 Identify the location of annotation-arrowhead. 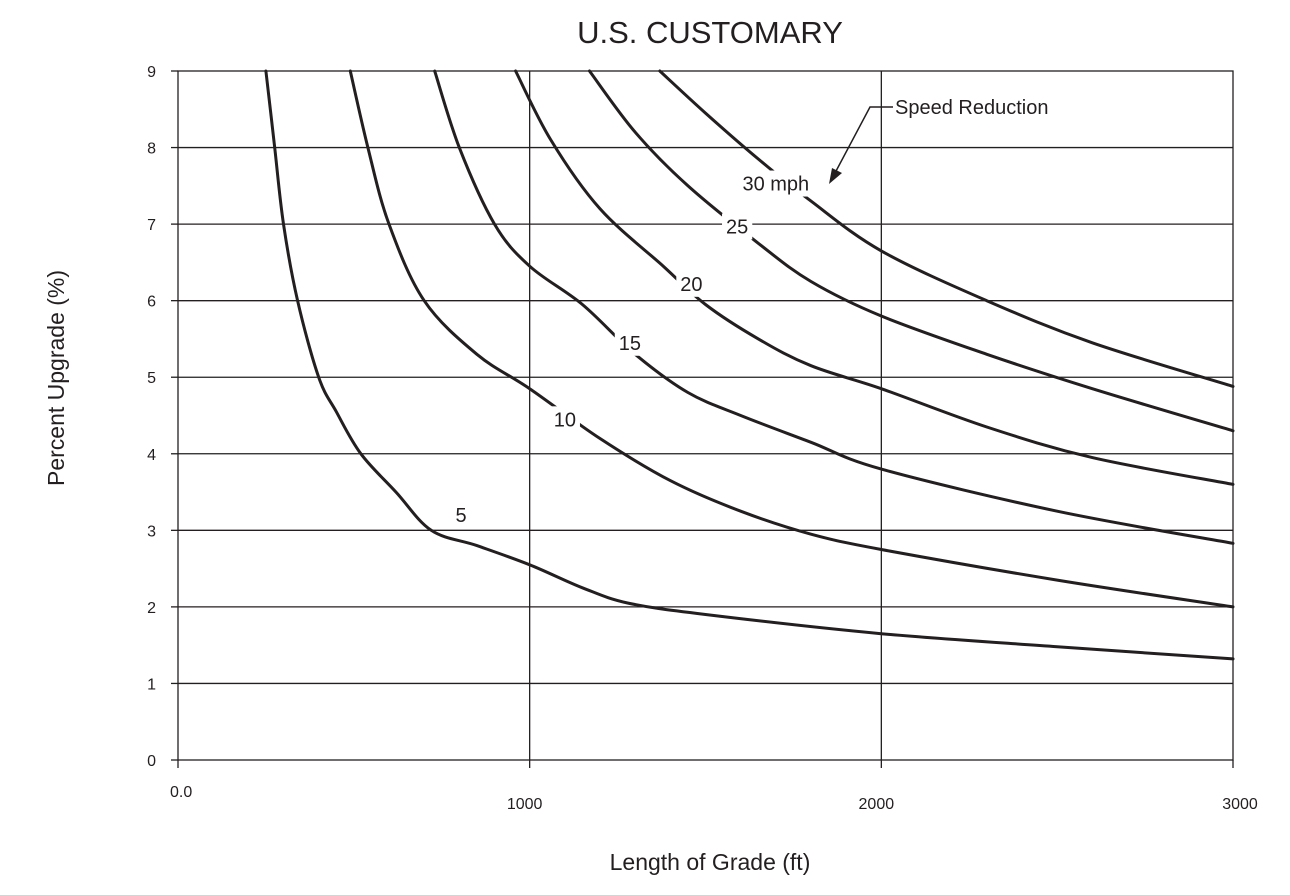
(835, 176).